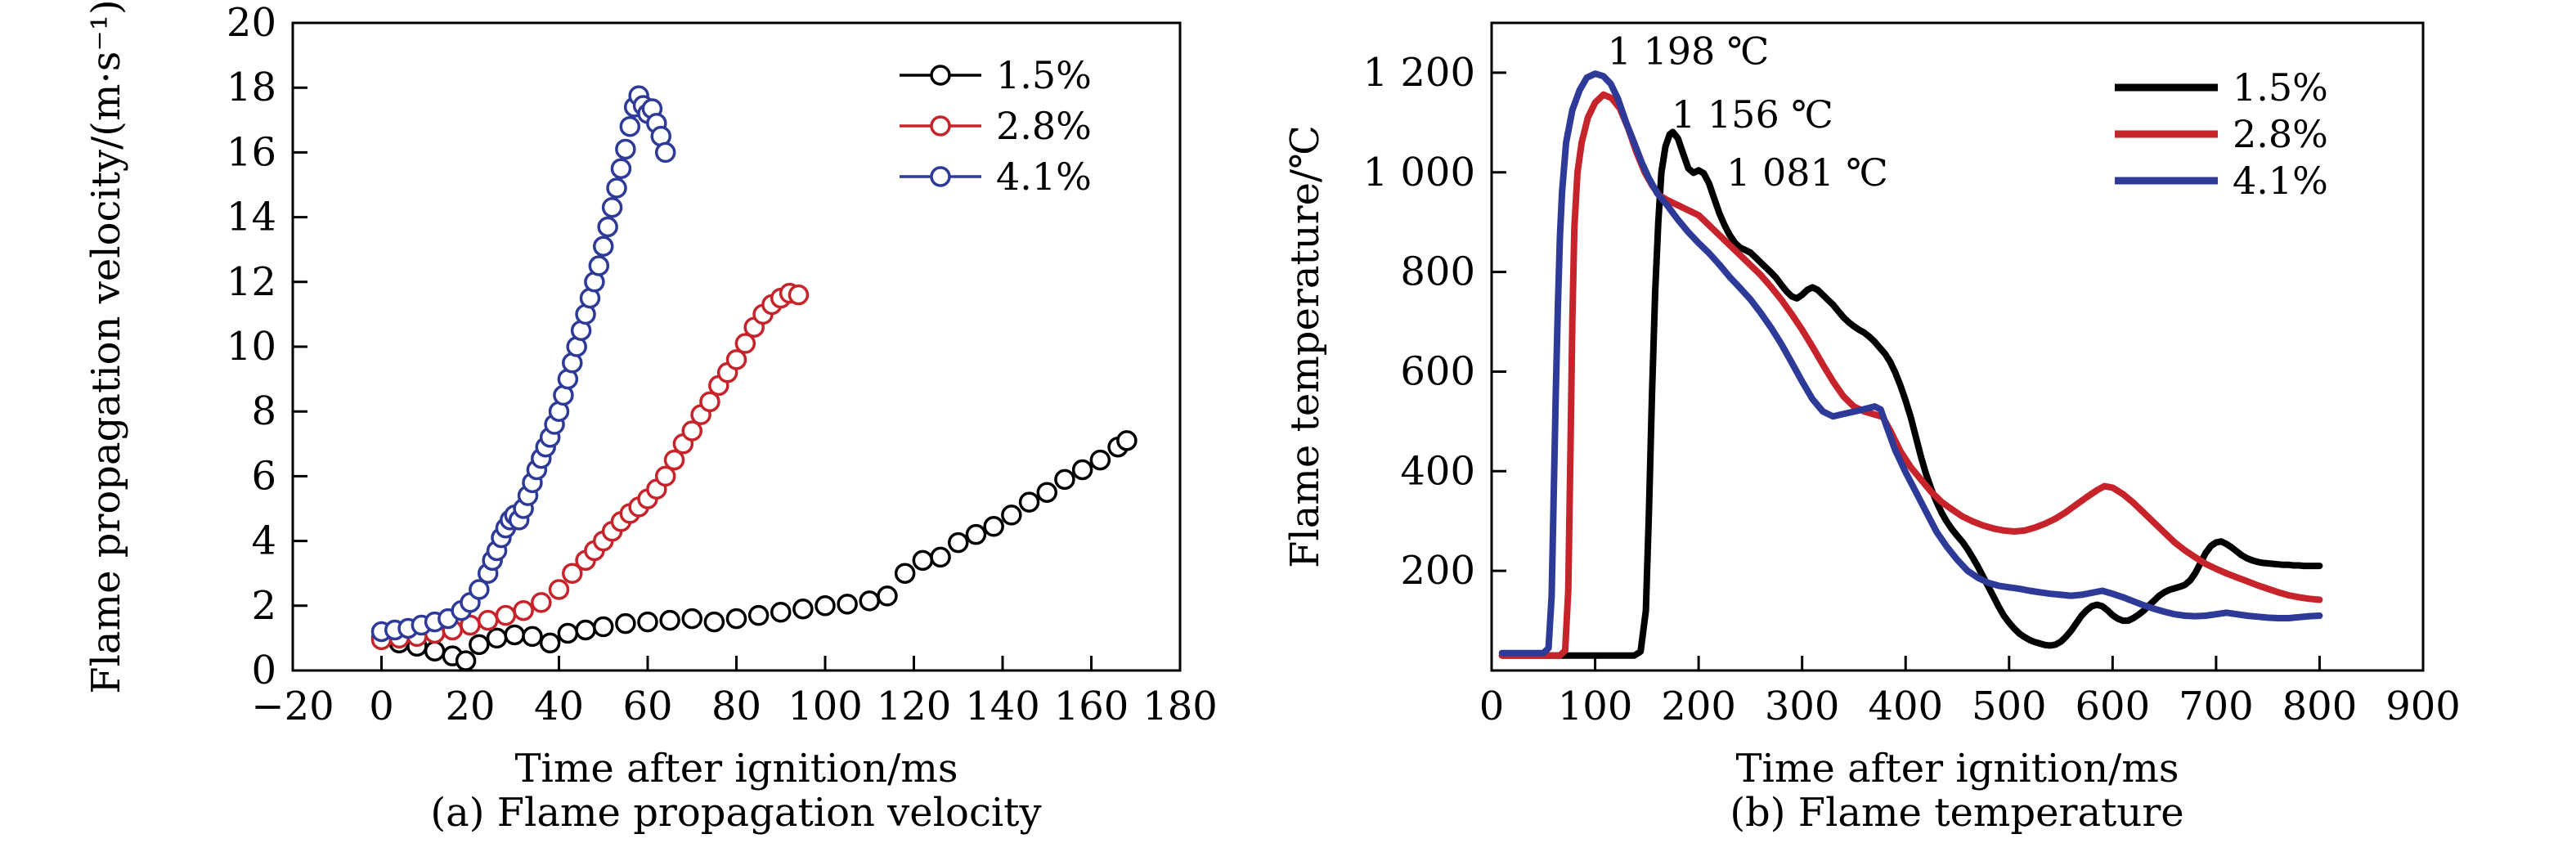  Describe the element at coordinates (1957, 813) in the screenshot. I see `caption-temperature: (b) Flame temperature` at that location.